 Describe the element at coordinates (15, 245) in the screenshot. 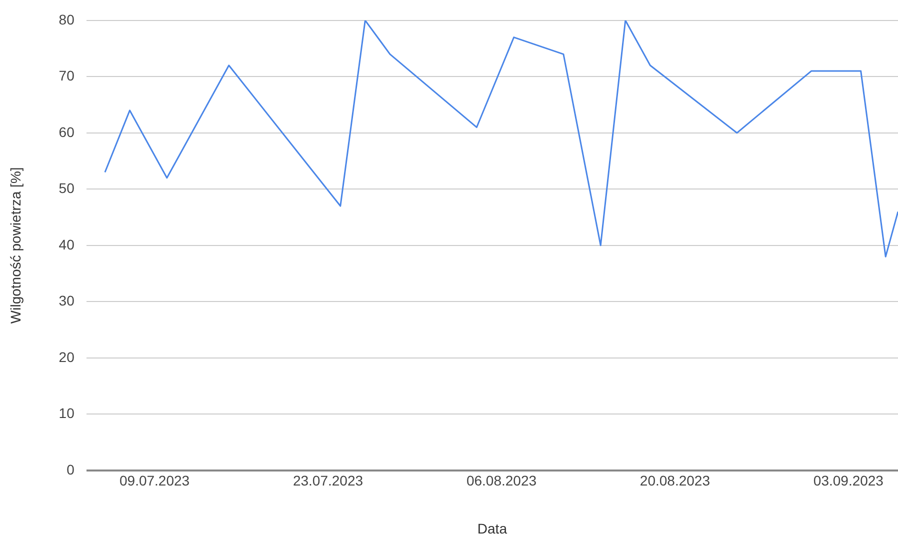

I see `y-axis-title: Wilgotność powietrza [%]` at that location.